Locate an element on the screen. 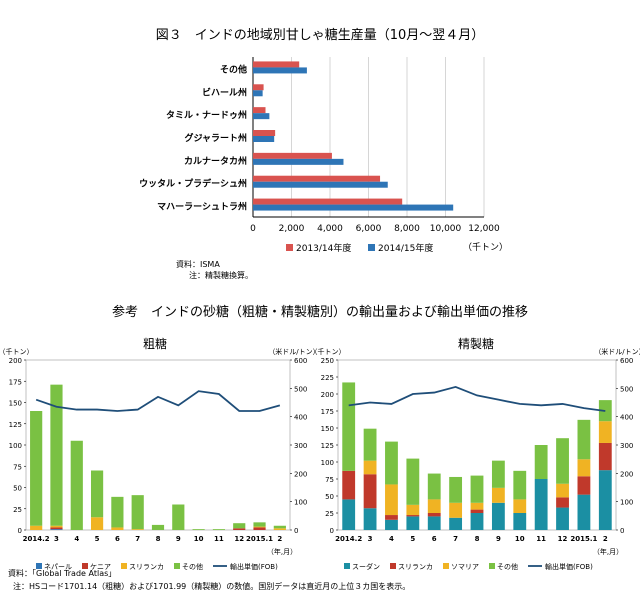  legend-label: スーダン is located at coordinates (366, 566).